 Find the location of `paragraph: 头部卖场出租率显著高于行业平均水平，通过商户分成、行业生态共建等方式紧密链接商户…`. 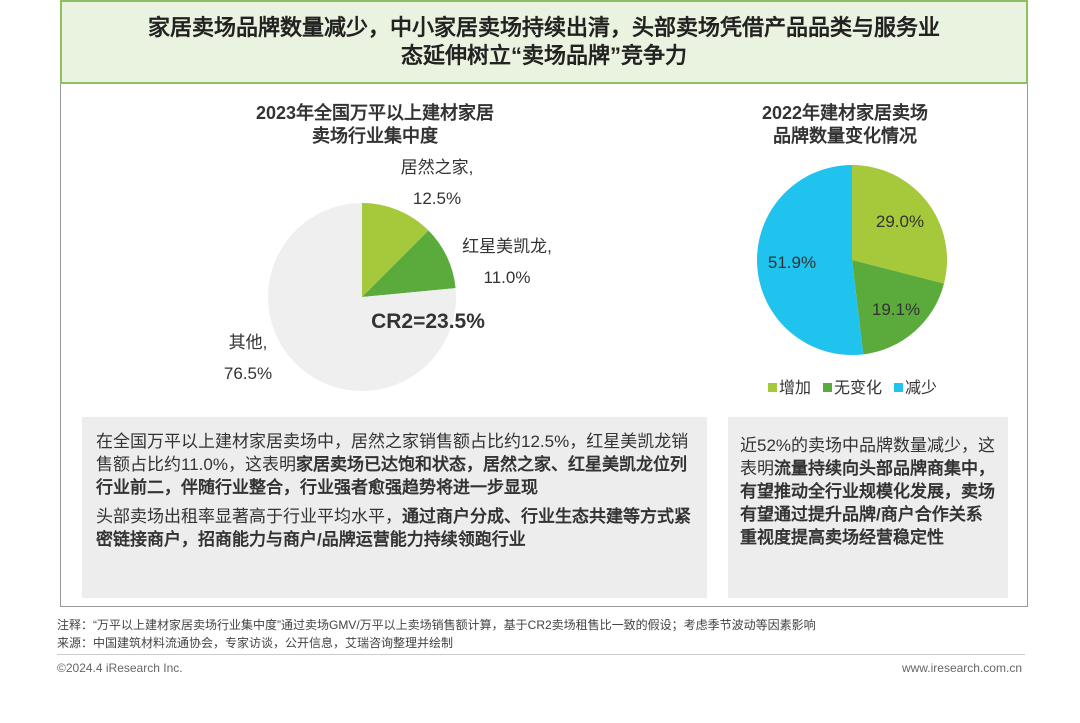

paragraph: 头部卖场出租率显著高于行业平均水平，通过商户分成、行业生态共建等方式紧密链接商户… is located at coordinates (394, 528).